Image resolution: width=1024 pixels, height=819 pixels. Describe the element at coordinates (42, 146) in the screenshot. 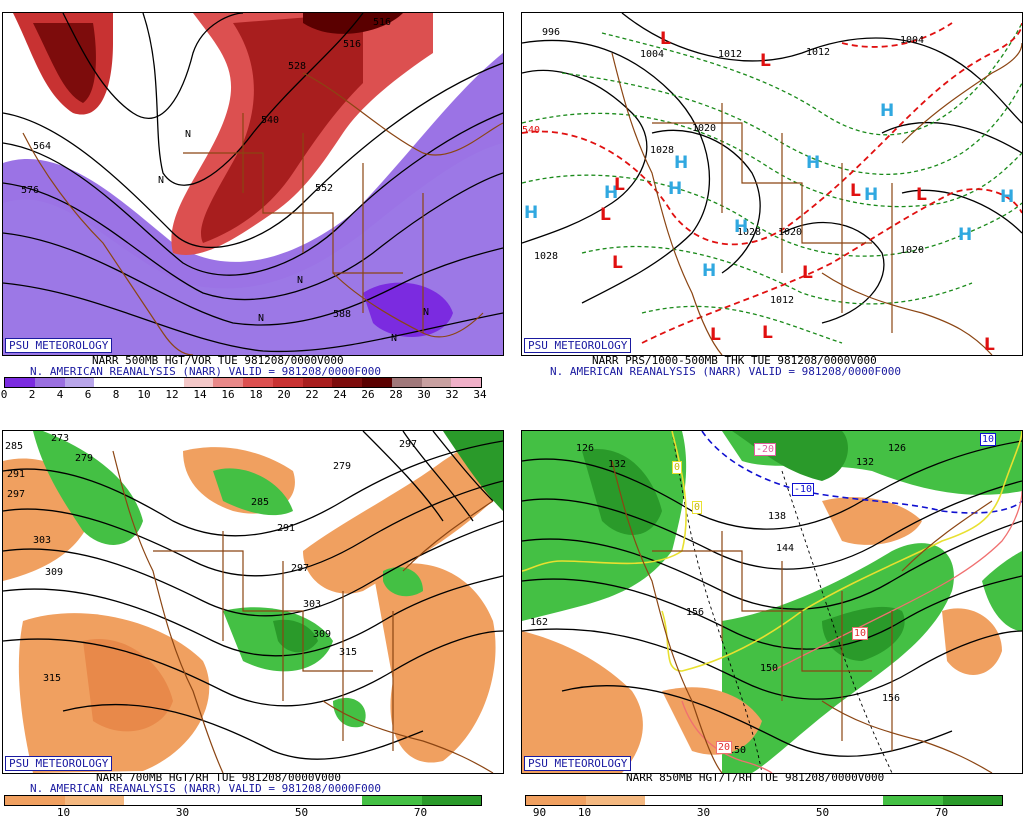

I see `contour-label: 564` at that location.